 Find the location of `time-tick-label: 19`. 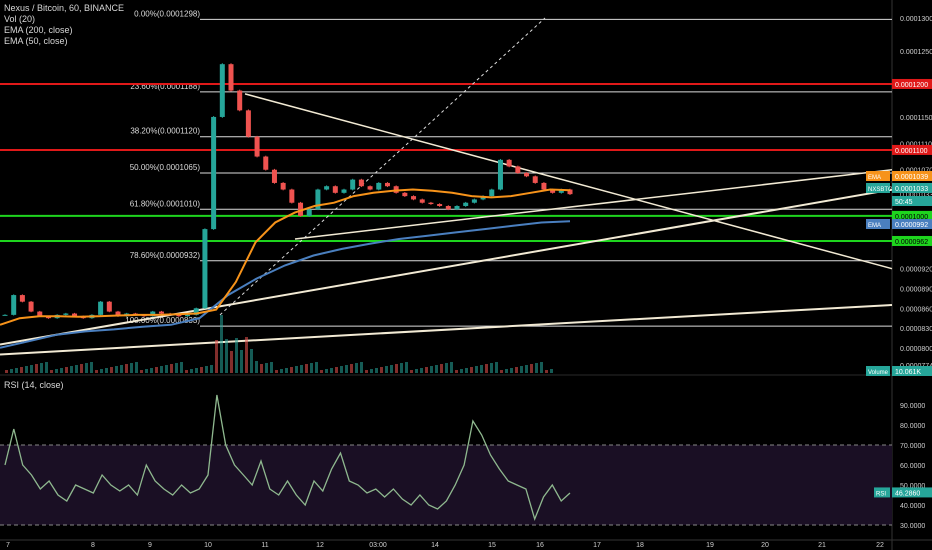

time-tick-label: 19 is located at coordinates (710, 545).